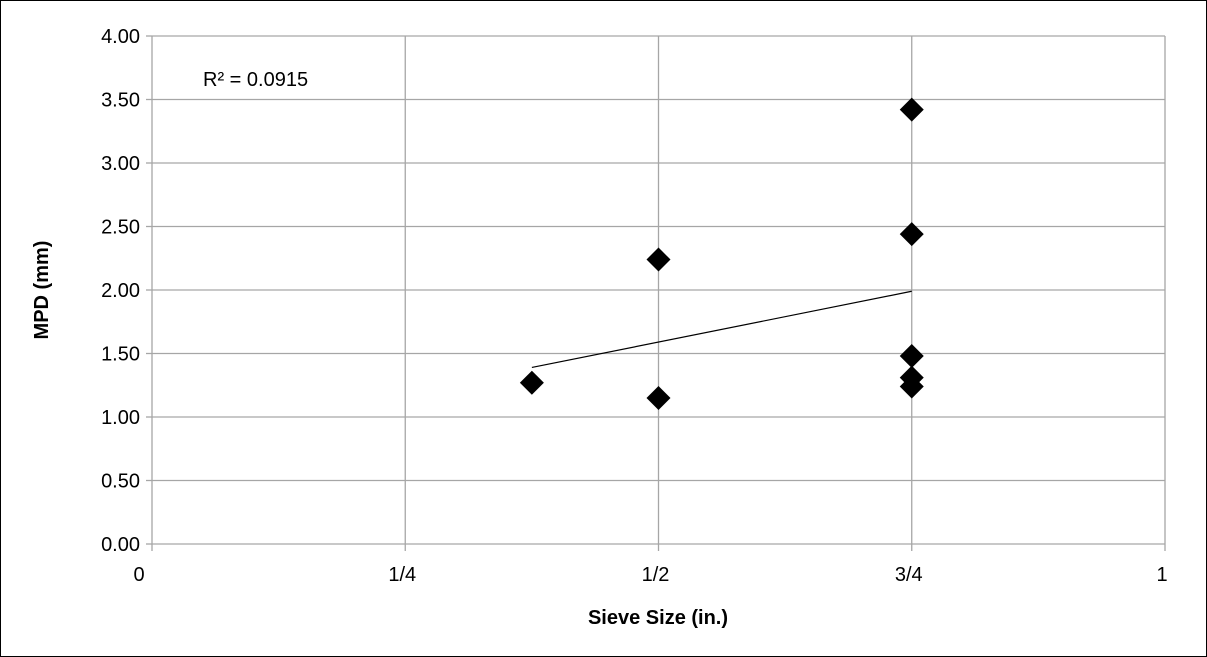 The image size is (1207, 657). Describe the element at coordinates (120, 355) in the screenshot. I see `y-tick-label: 1.50` at that location.